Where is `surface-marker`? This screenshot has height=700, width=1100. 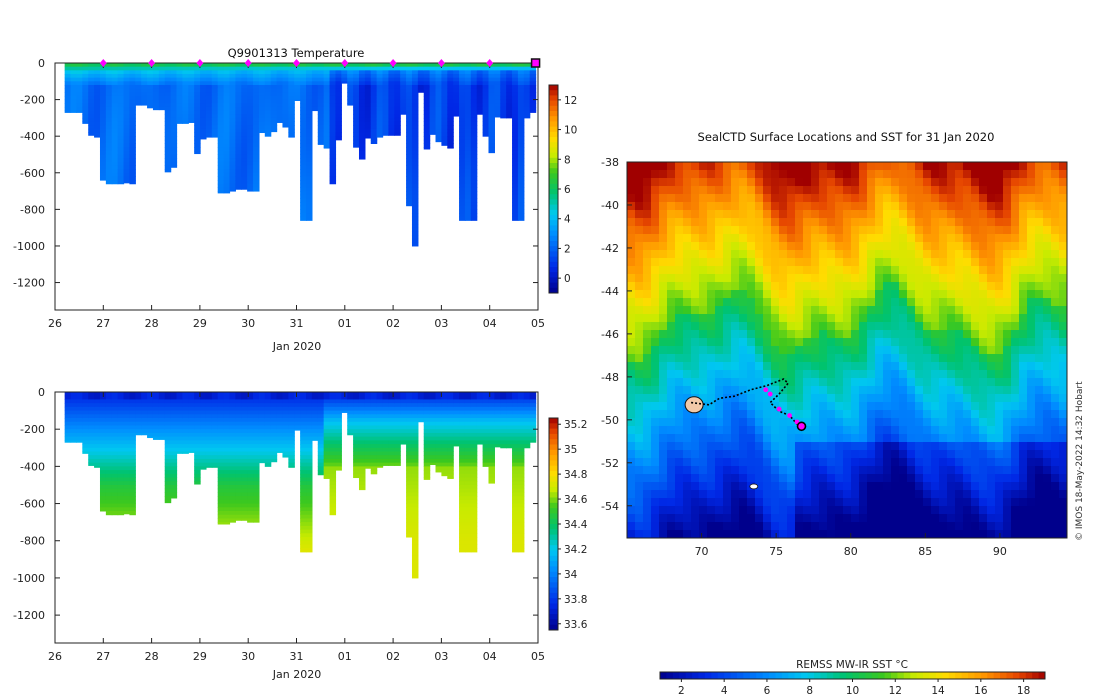
surface-marker is located at coordinates (393, 63).